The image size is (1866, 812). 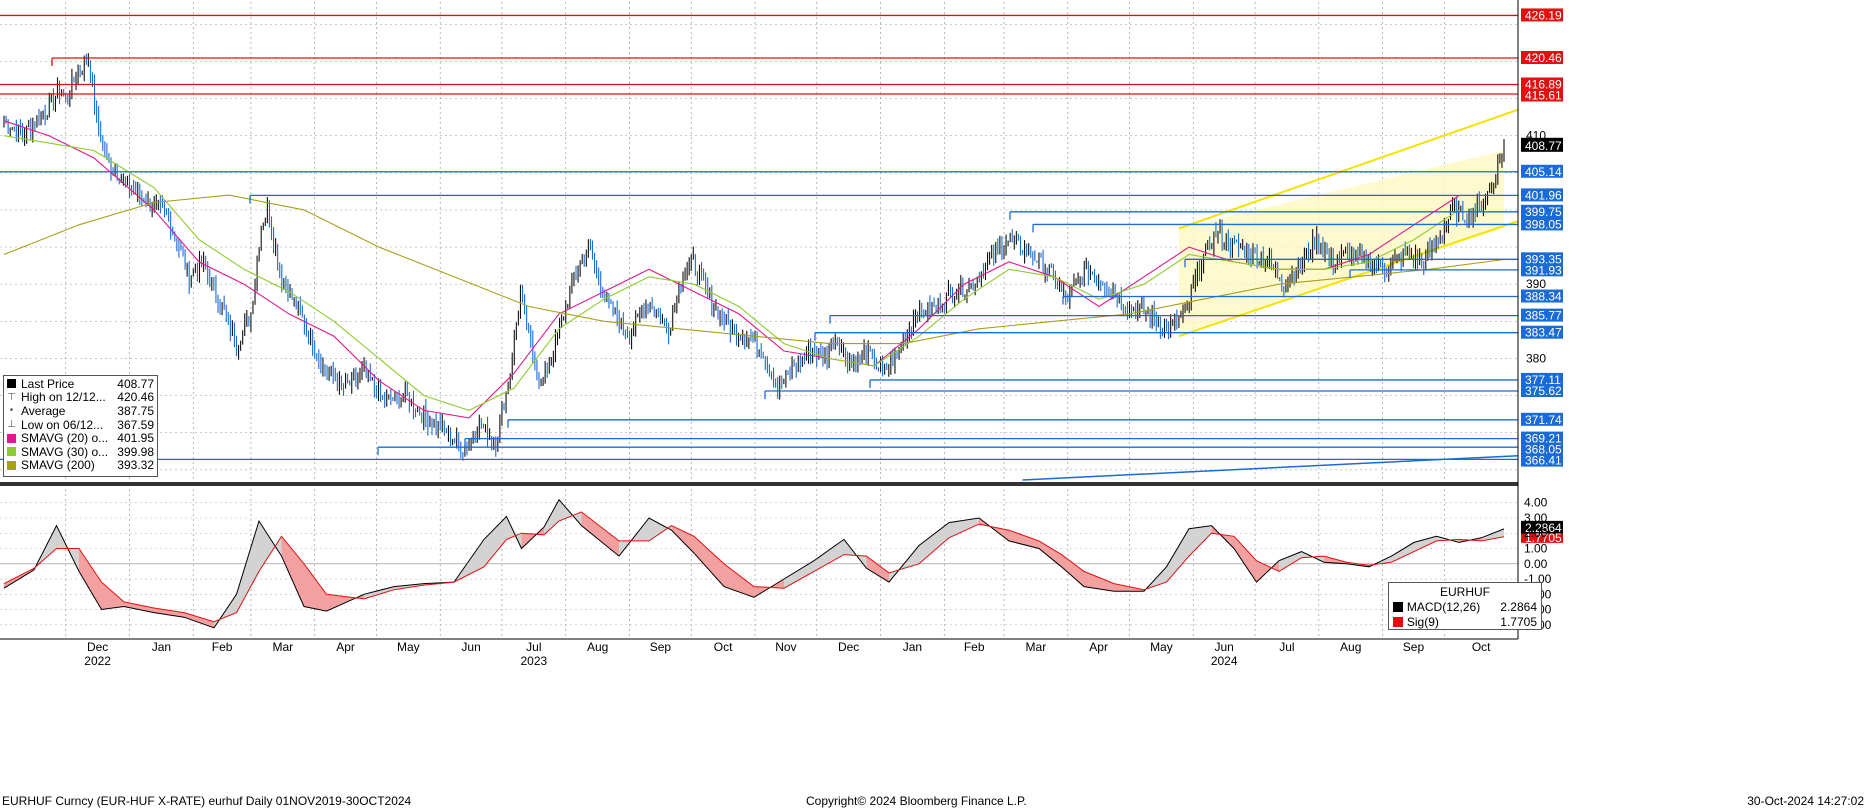 I want to click on price-level-tag-label: 375.62, so click(x=1543, y=391).